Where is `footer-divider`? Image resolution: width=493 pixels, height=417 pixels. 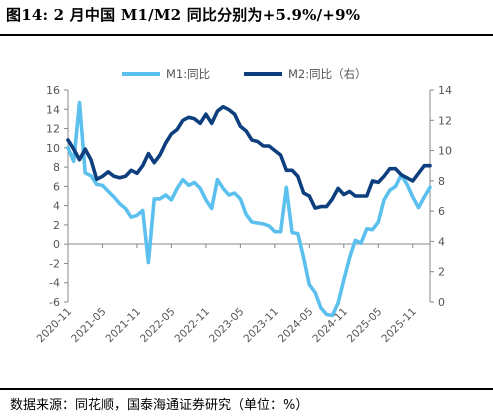 footer-divider is located at coordinates (246, 389).